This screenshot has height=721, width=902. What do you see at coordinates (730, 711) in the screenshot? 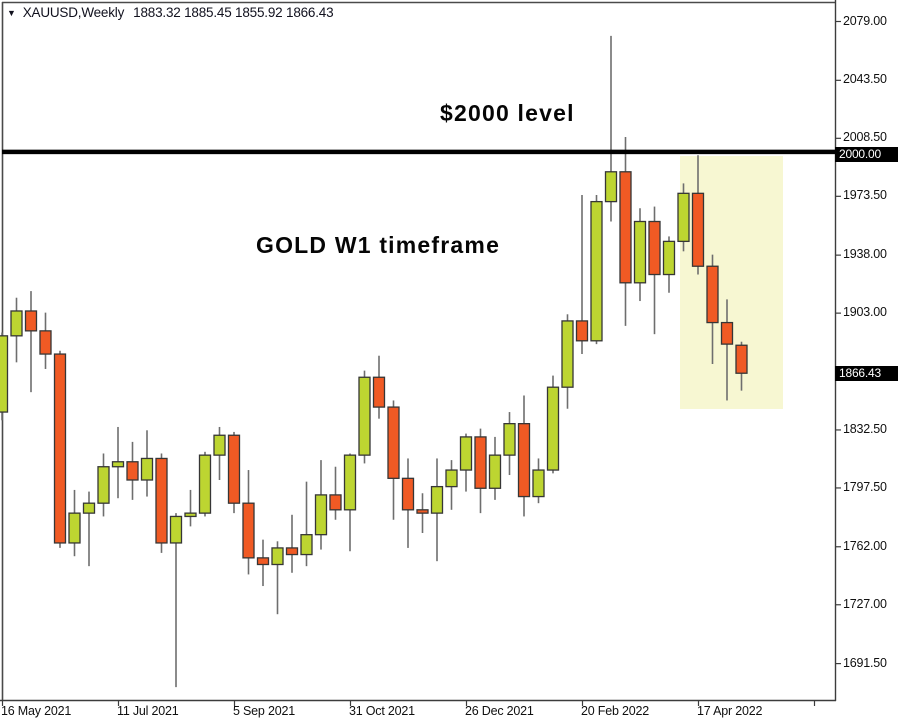
I see `x-axis-label: 17 Apr 2022` at bounding box center [730, 711].